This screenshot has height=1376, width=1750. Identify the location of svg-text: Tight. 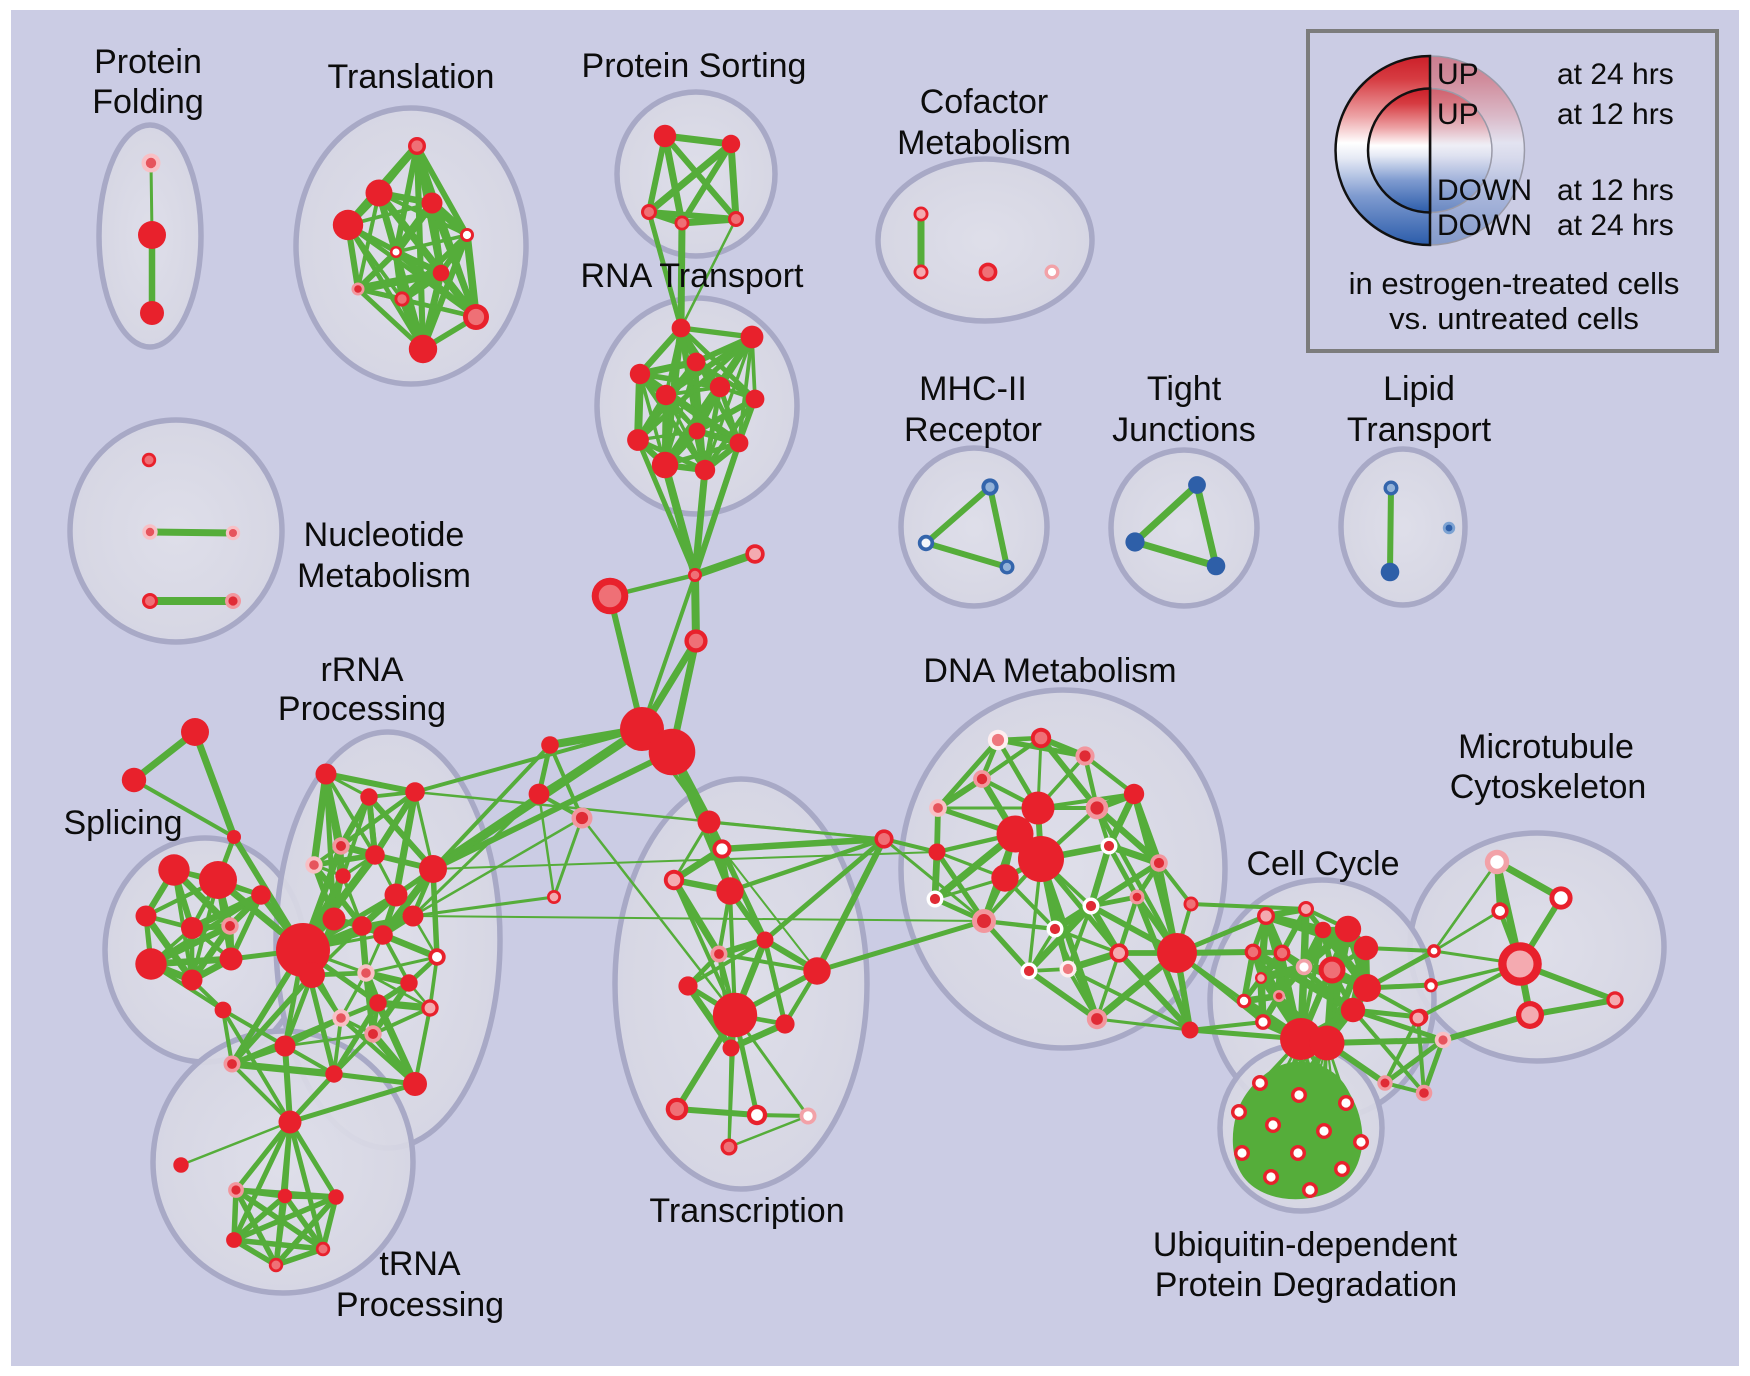
(1184, 389).